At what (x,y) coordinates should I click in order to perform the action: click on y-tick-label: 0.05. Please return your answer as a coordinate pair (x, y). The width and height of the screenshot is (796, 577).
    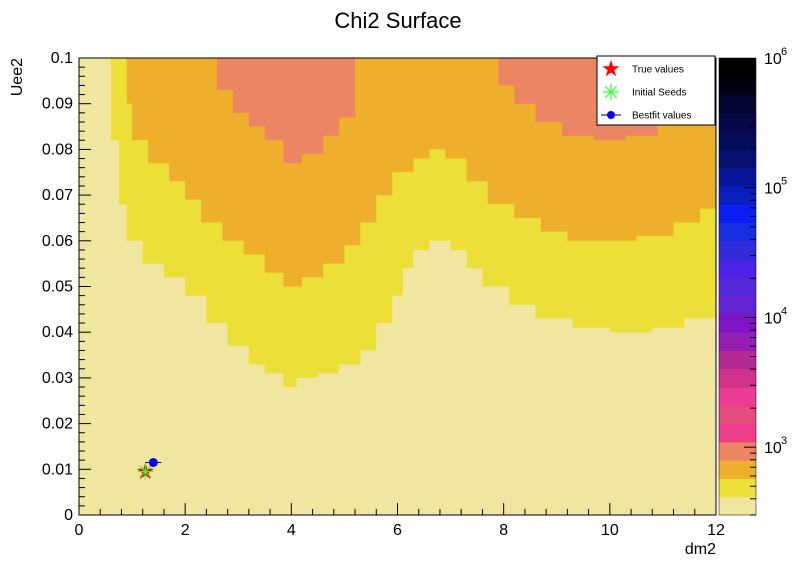
    Looking at the image, I should click on (57, 287).